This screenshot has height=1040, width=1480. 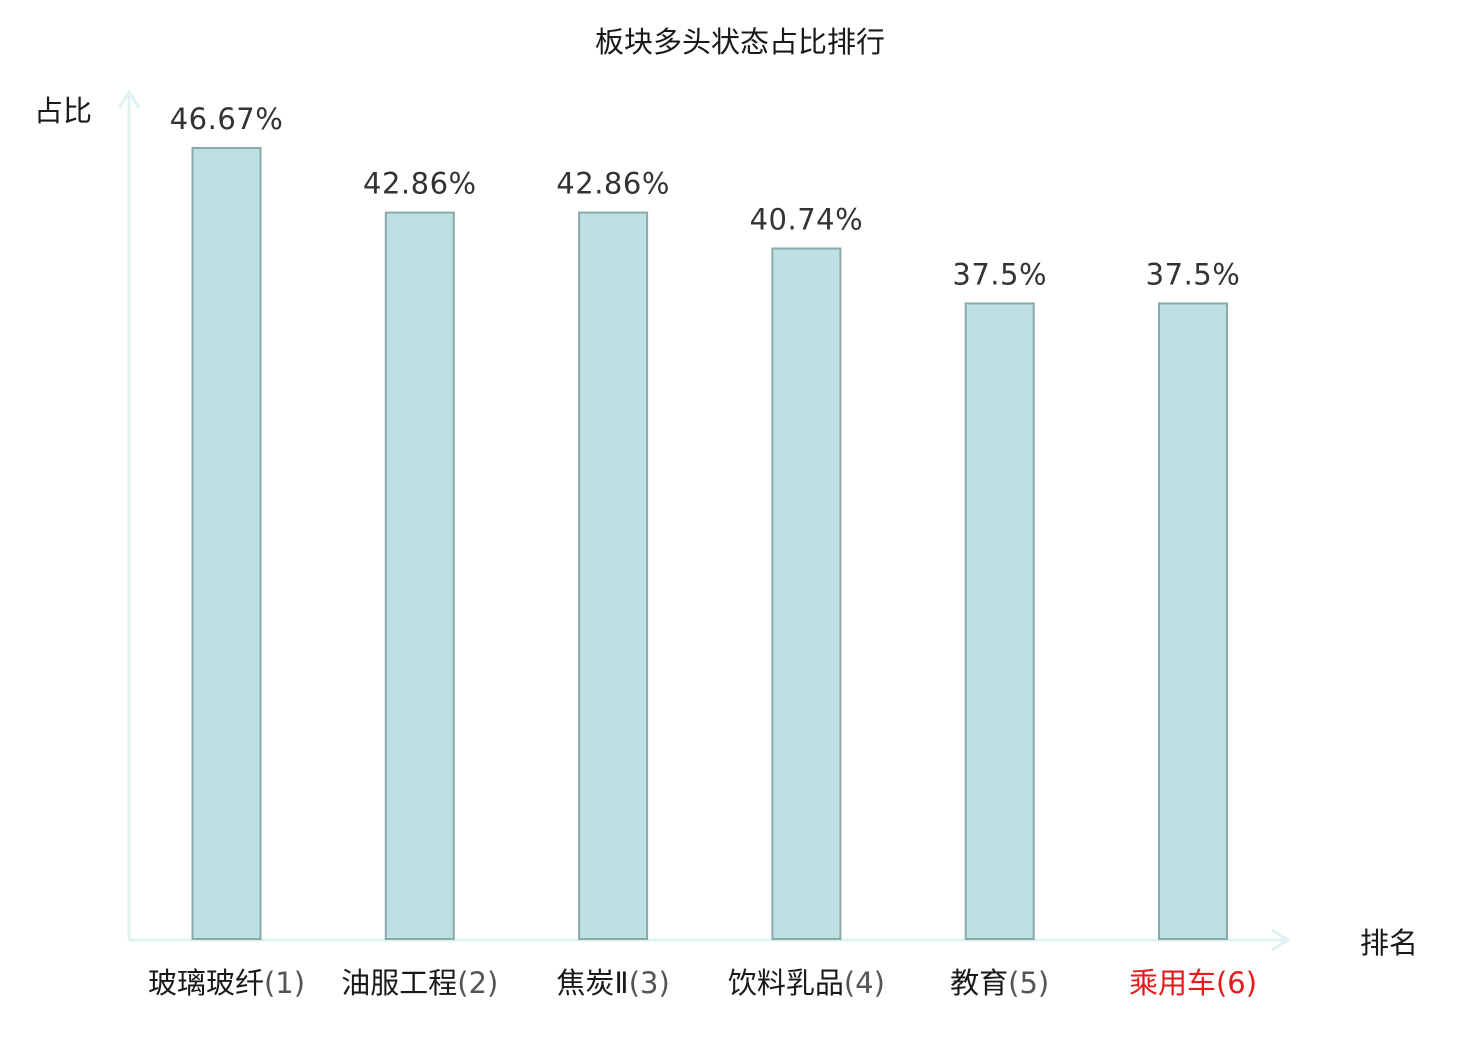 I want to click on x-tick-label: 教育(5), so click(x=999, y=983).